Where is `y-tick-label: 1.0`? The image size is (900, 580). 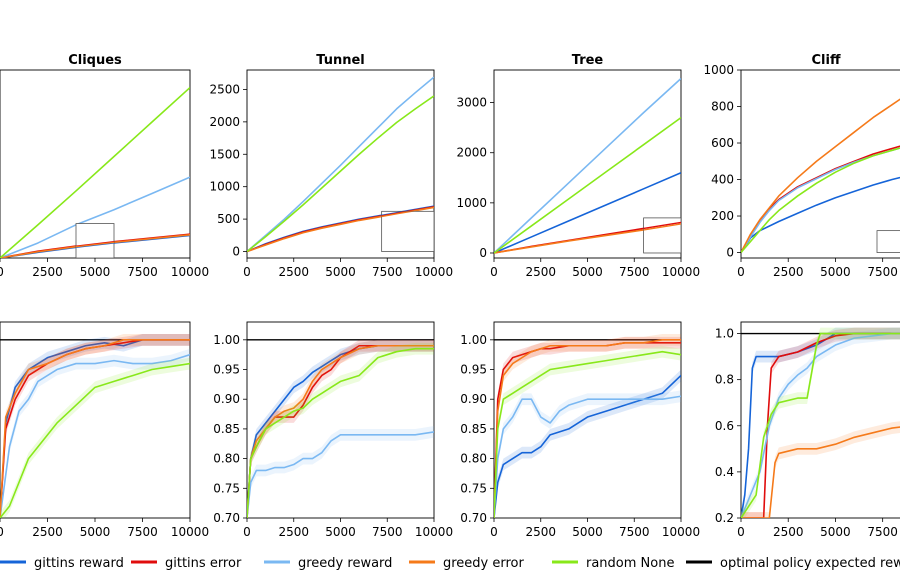 y-tick-label: 1.0 is located at coordinates (724, 334).